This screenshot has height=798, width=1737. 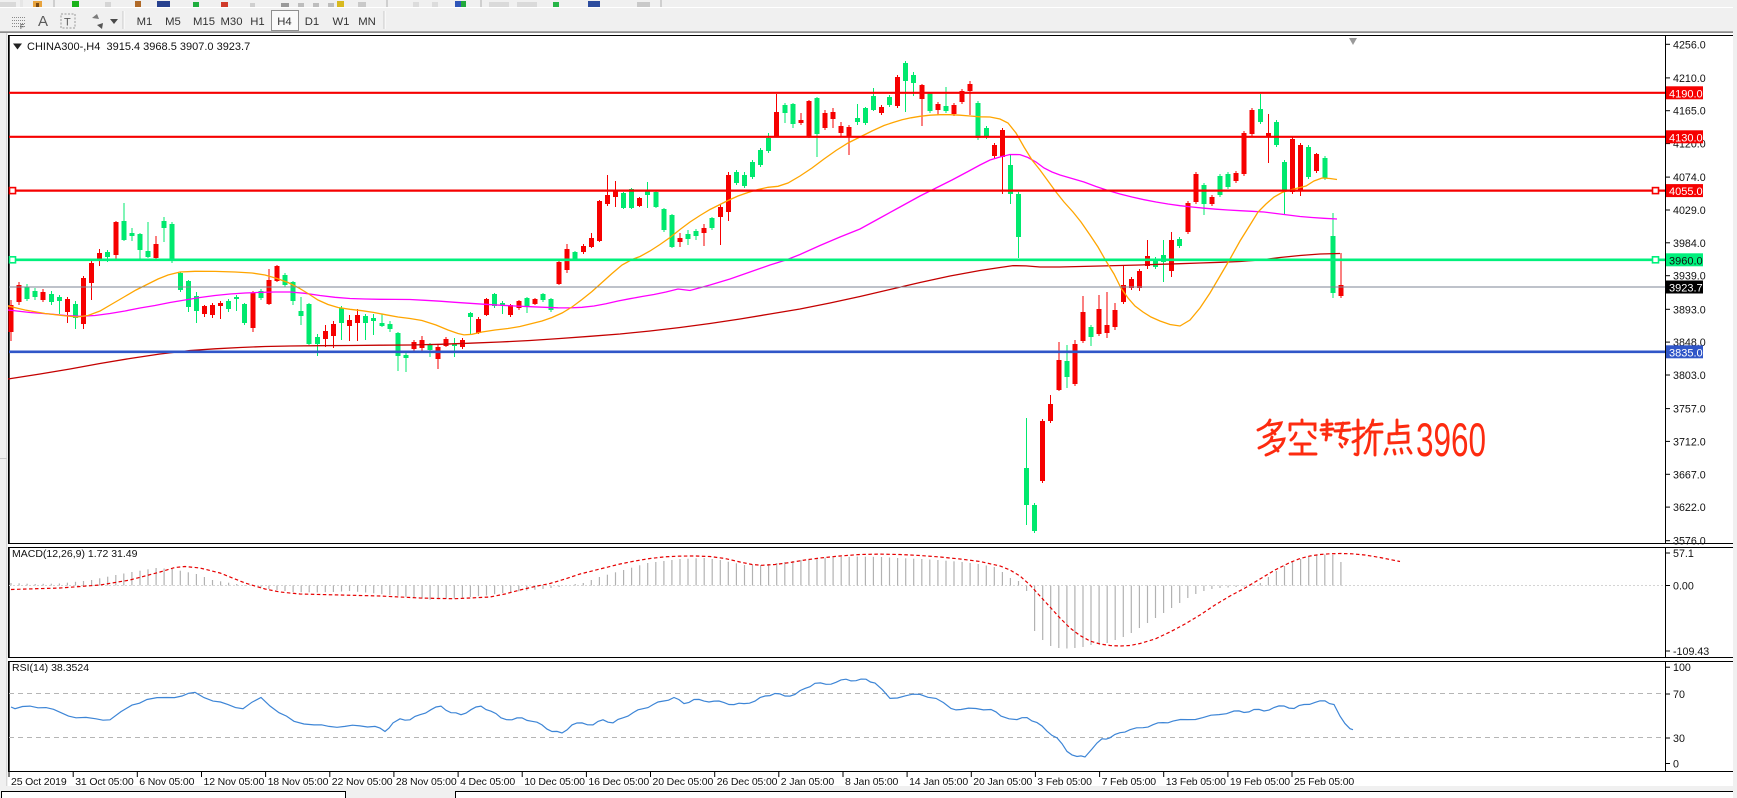 What do you see at coordinates (1683, 554) in the screenshot?
I see `svg-text: 57.1` at bounding box center [1683, 554].